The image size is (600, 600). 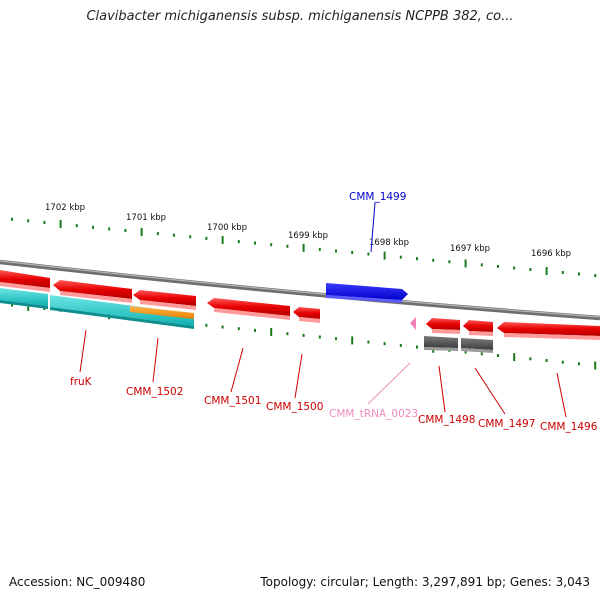 I want to click on gene-label-cmm1500: CMM_1500, so click(x=294, y=407).